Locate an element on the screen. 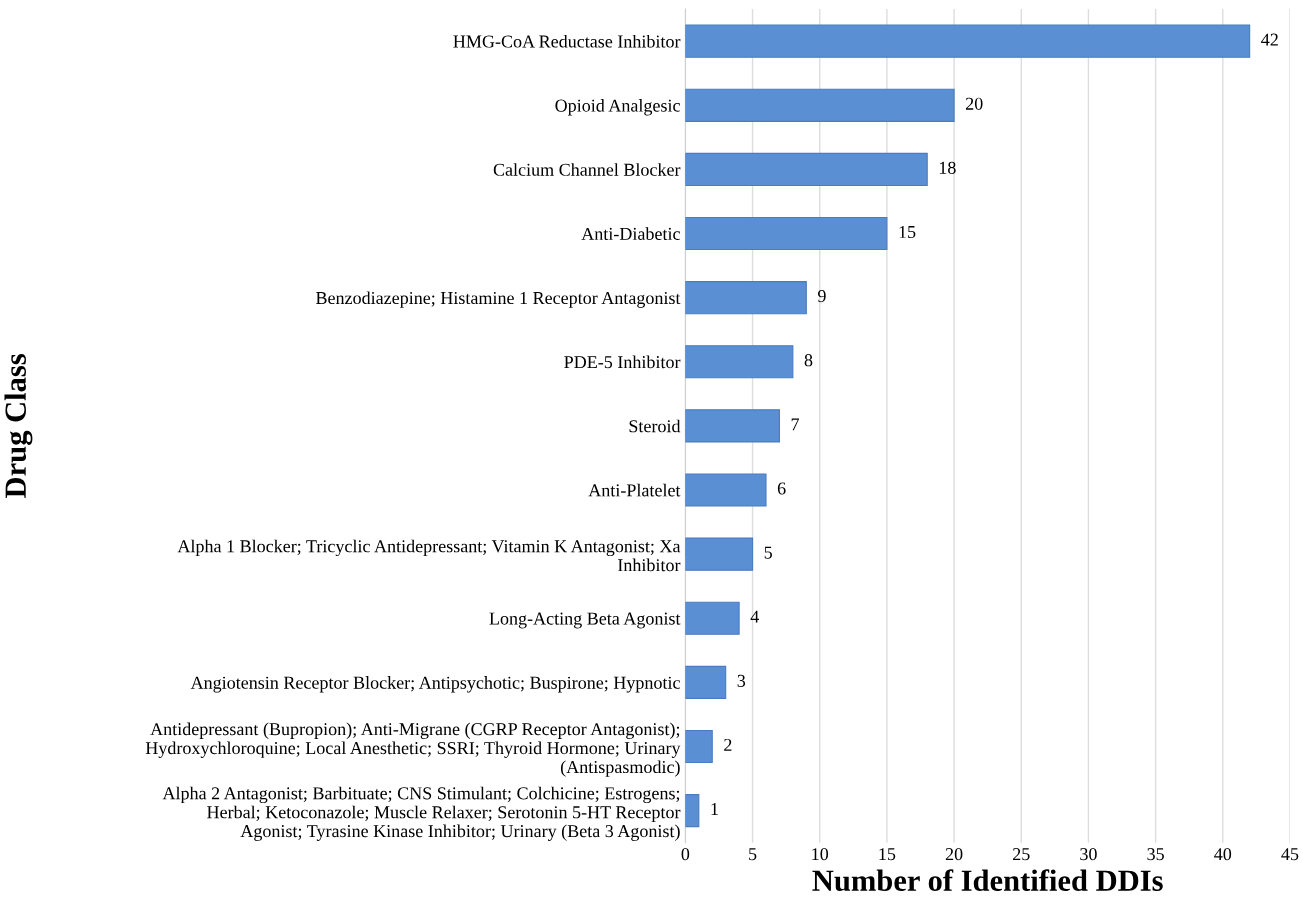  y-tick-label: Alpha 2 Antagonist; Barbituate; CNS Stimulant; Colchicine; Estrogens; Herbal; Ketoconazole; Muscle Relaxer; Serotonin 5-HT Receptor Agonist; Tyrasine Kinase Inhibitor; Urinary (Beta 3 Agonist) is located at coordinates (421, 813).